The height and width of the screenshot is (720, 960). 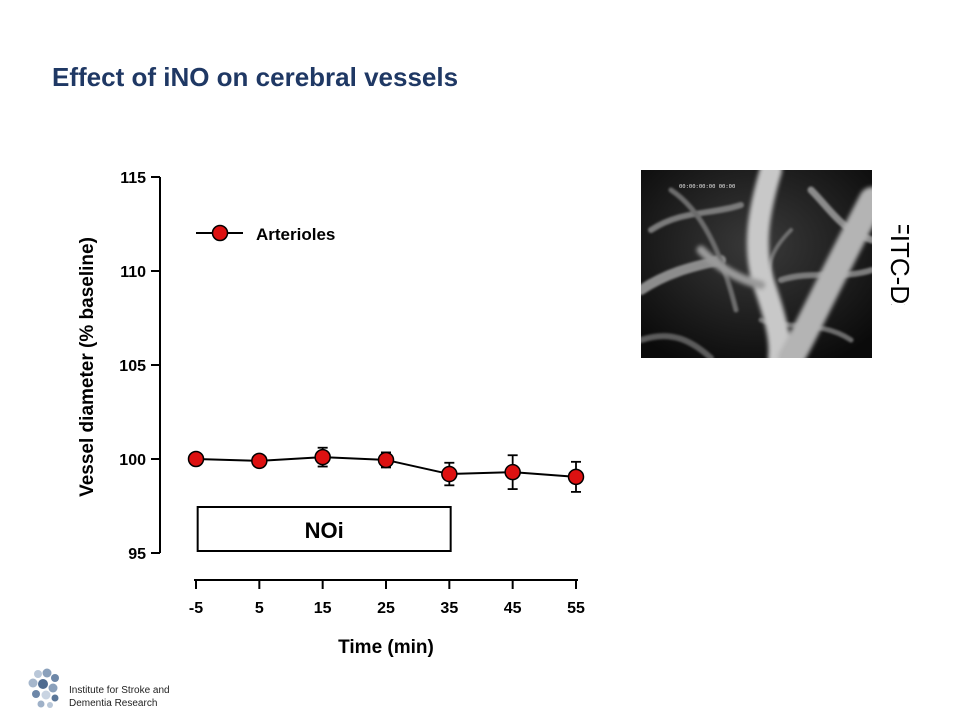 I want to click on y-tick-label: 110, so click(x=133, y=272).